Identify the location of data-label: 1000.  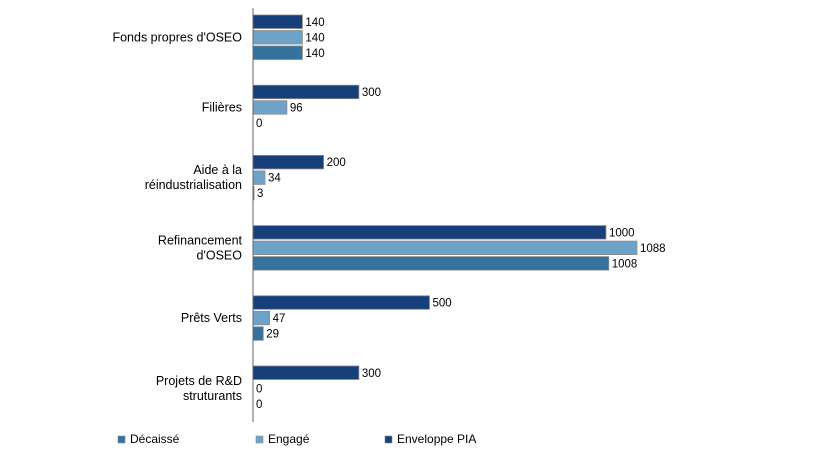
(622, 233).